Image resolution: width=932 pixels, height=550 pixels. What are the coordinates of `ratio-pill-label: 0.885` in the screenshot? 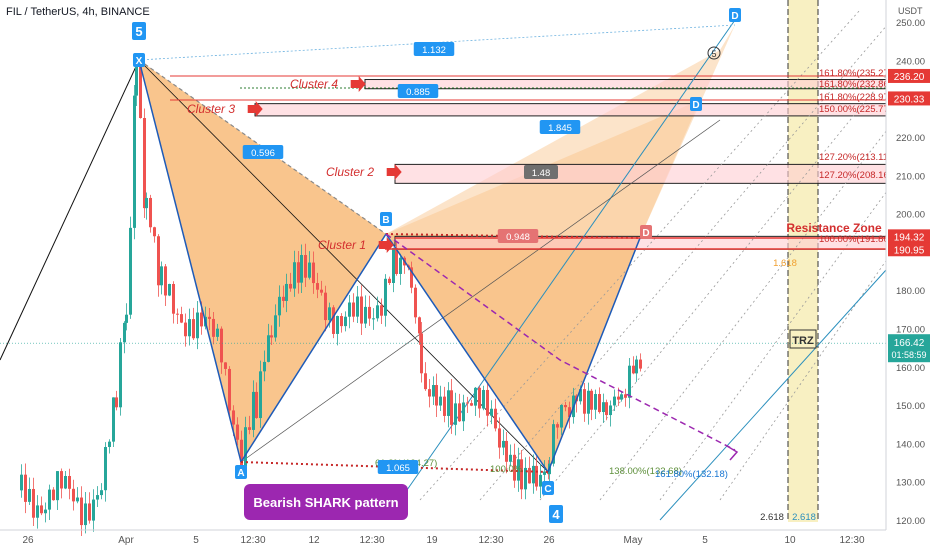 It's located at (418, 92).